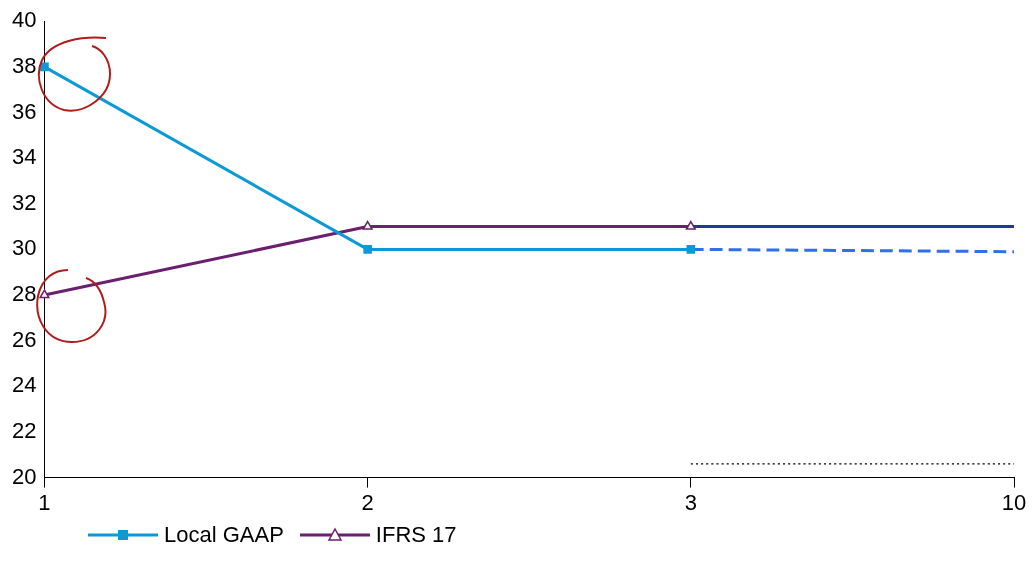 The image size is (1036, 565). What do you see at coordinates (1014, 502) in the screenshot?
I see `x-tick-label: 10` at bounding box center [1014, 502].